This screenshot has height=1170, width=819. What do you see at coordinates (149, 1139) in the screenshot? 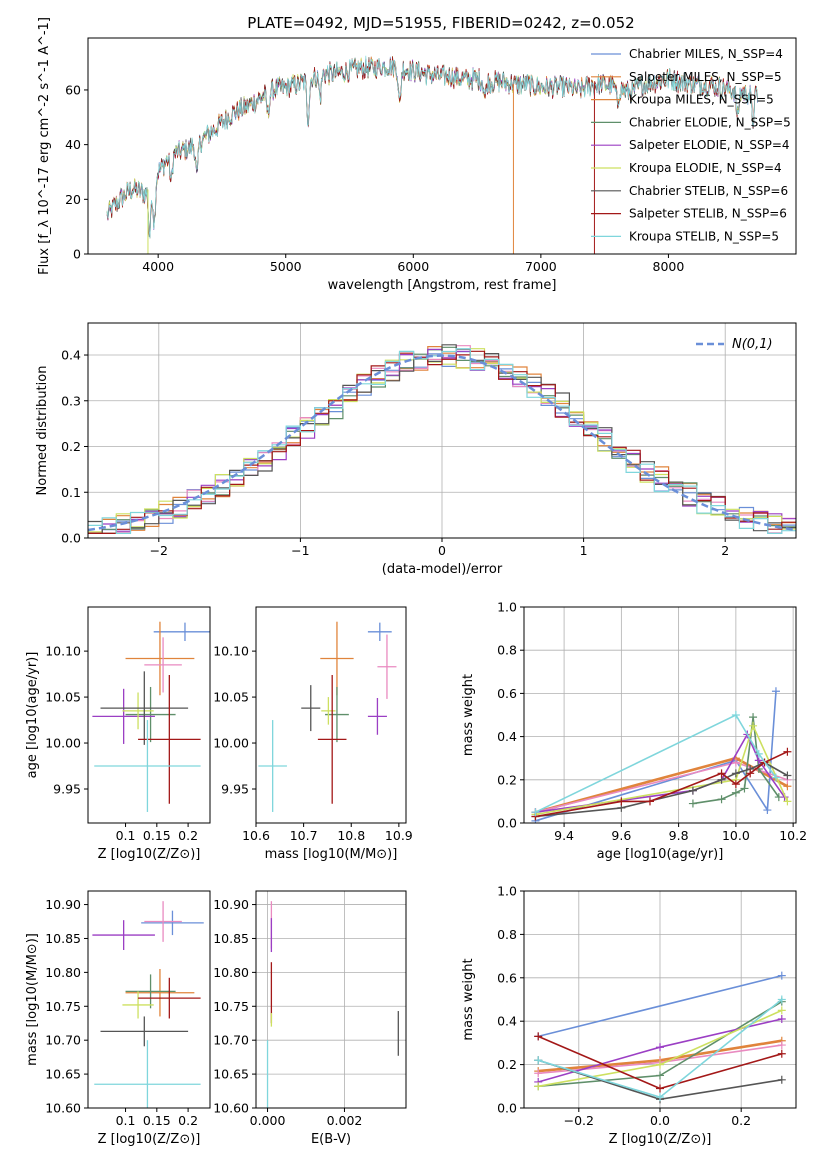
I see `x-axis-label: Z [log10(Z/Z⊙)]` at bounding box center [149, 1139].